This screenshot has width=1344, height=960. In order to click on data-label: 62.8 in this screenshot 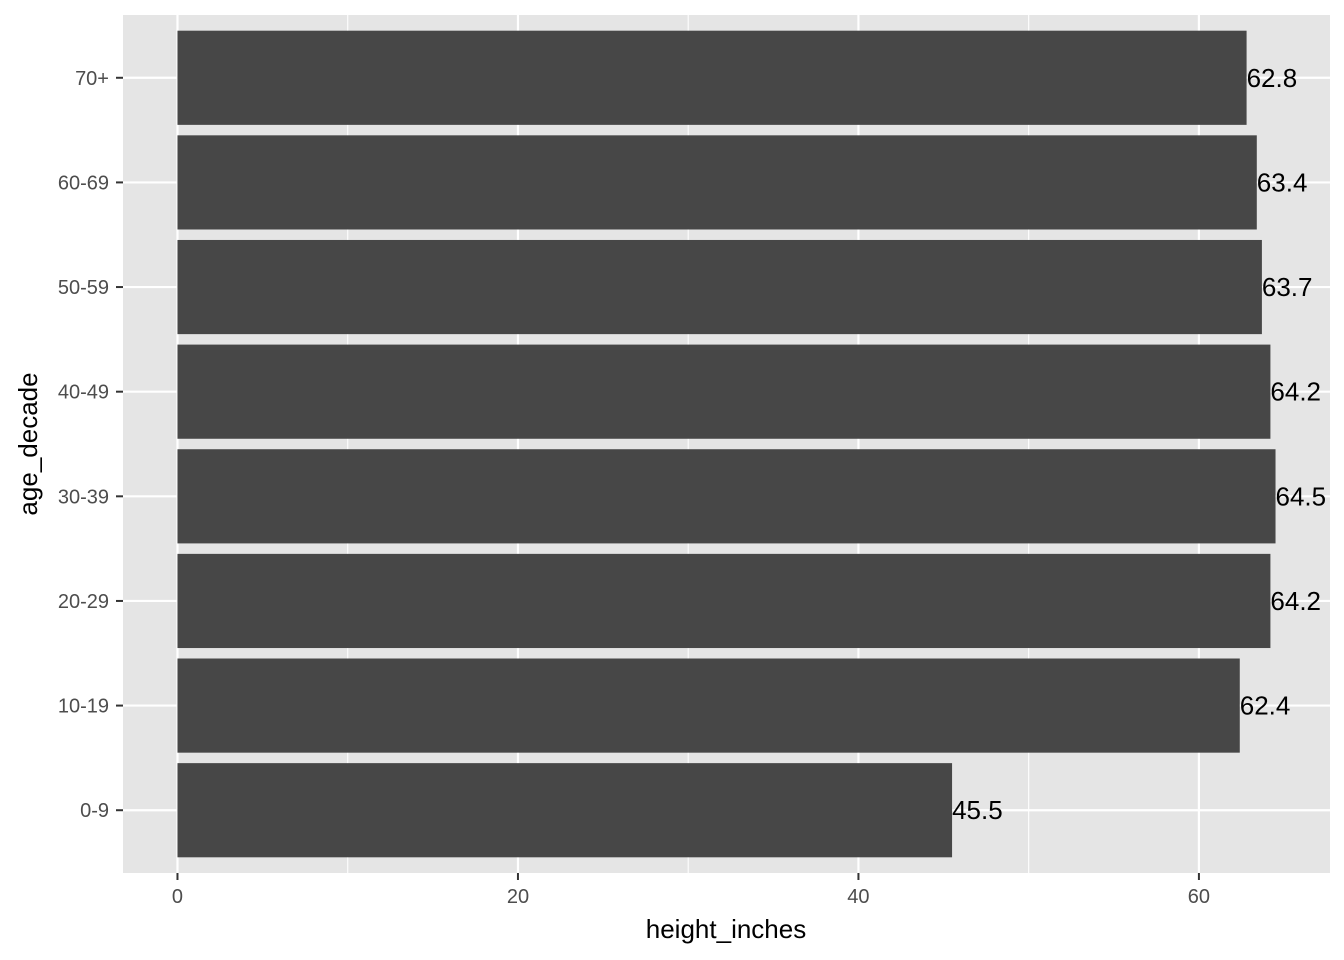, I will do `click(1272, 78)`.